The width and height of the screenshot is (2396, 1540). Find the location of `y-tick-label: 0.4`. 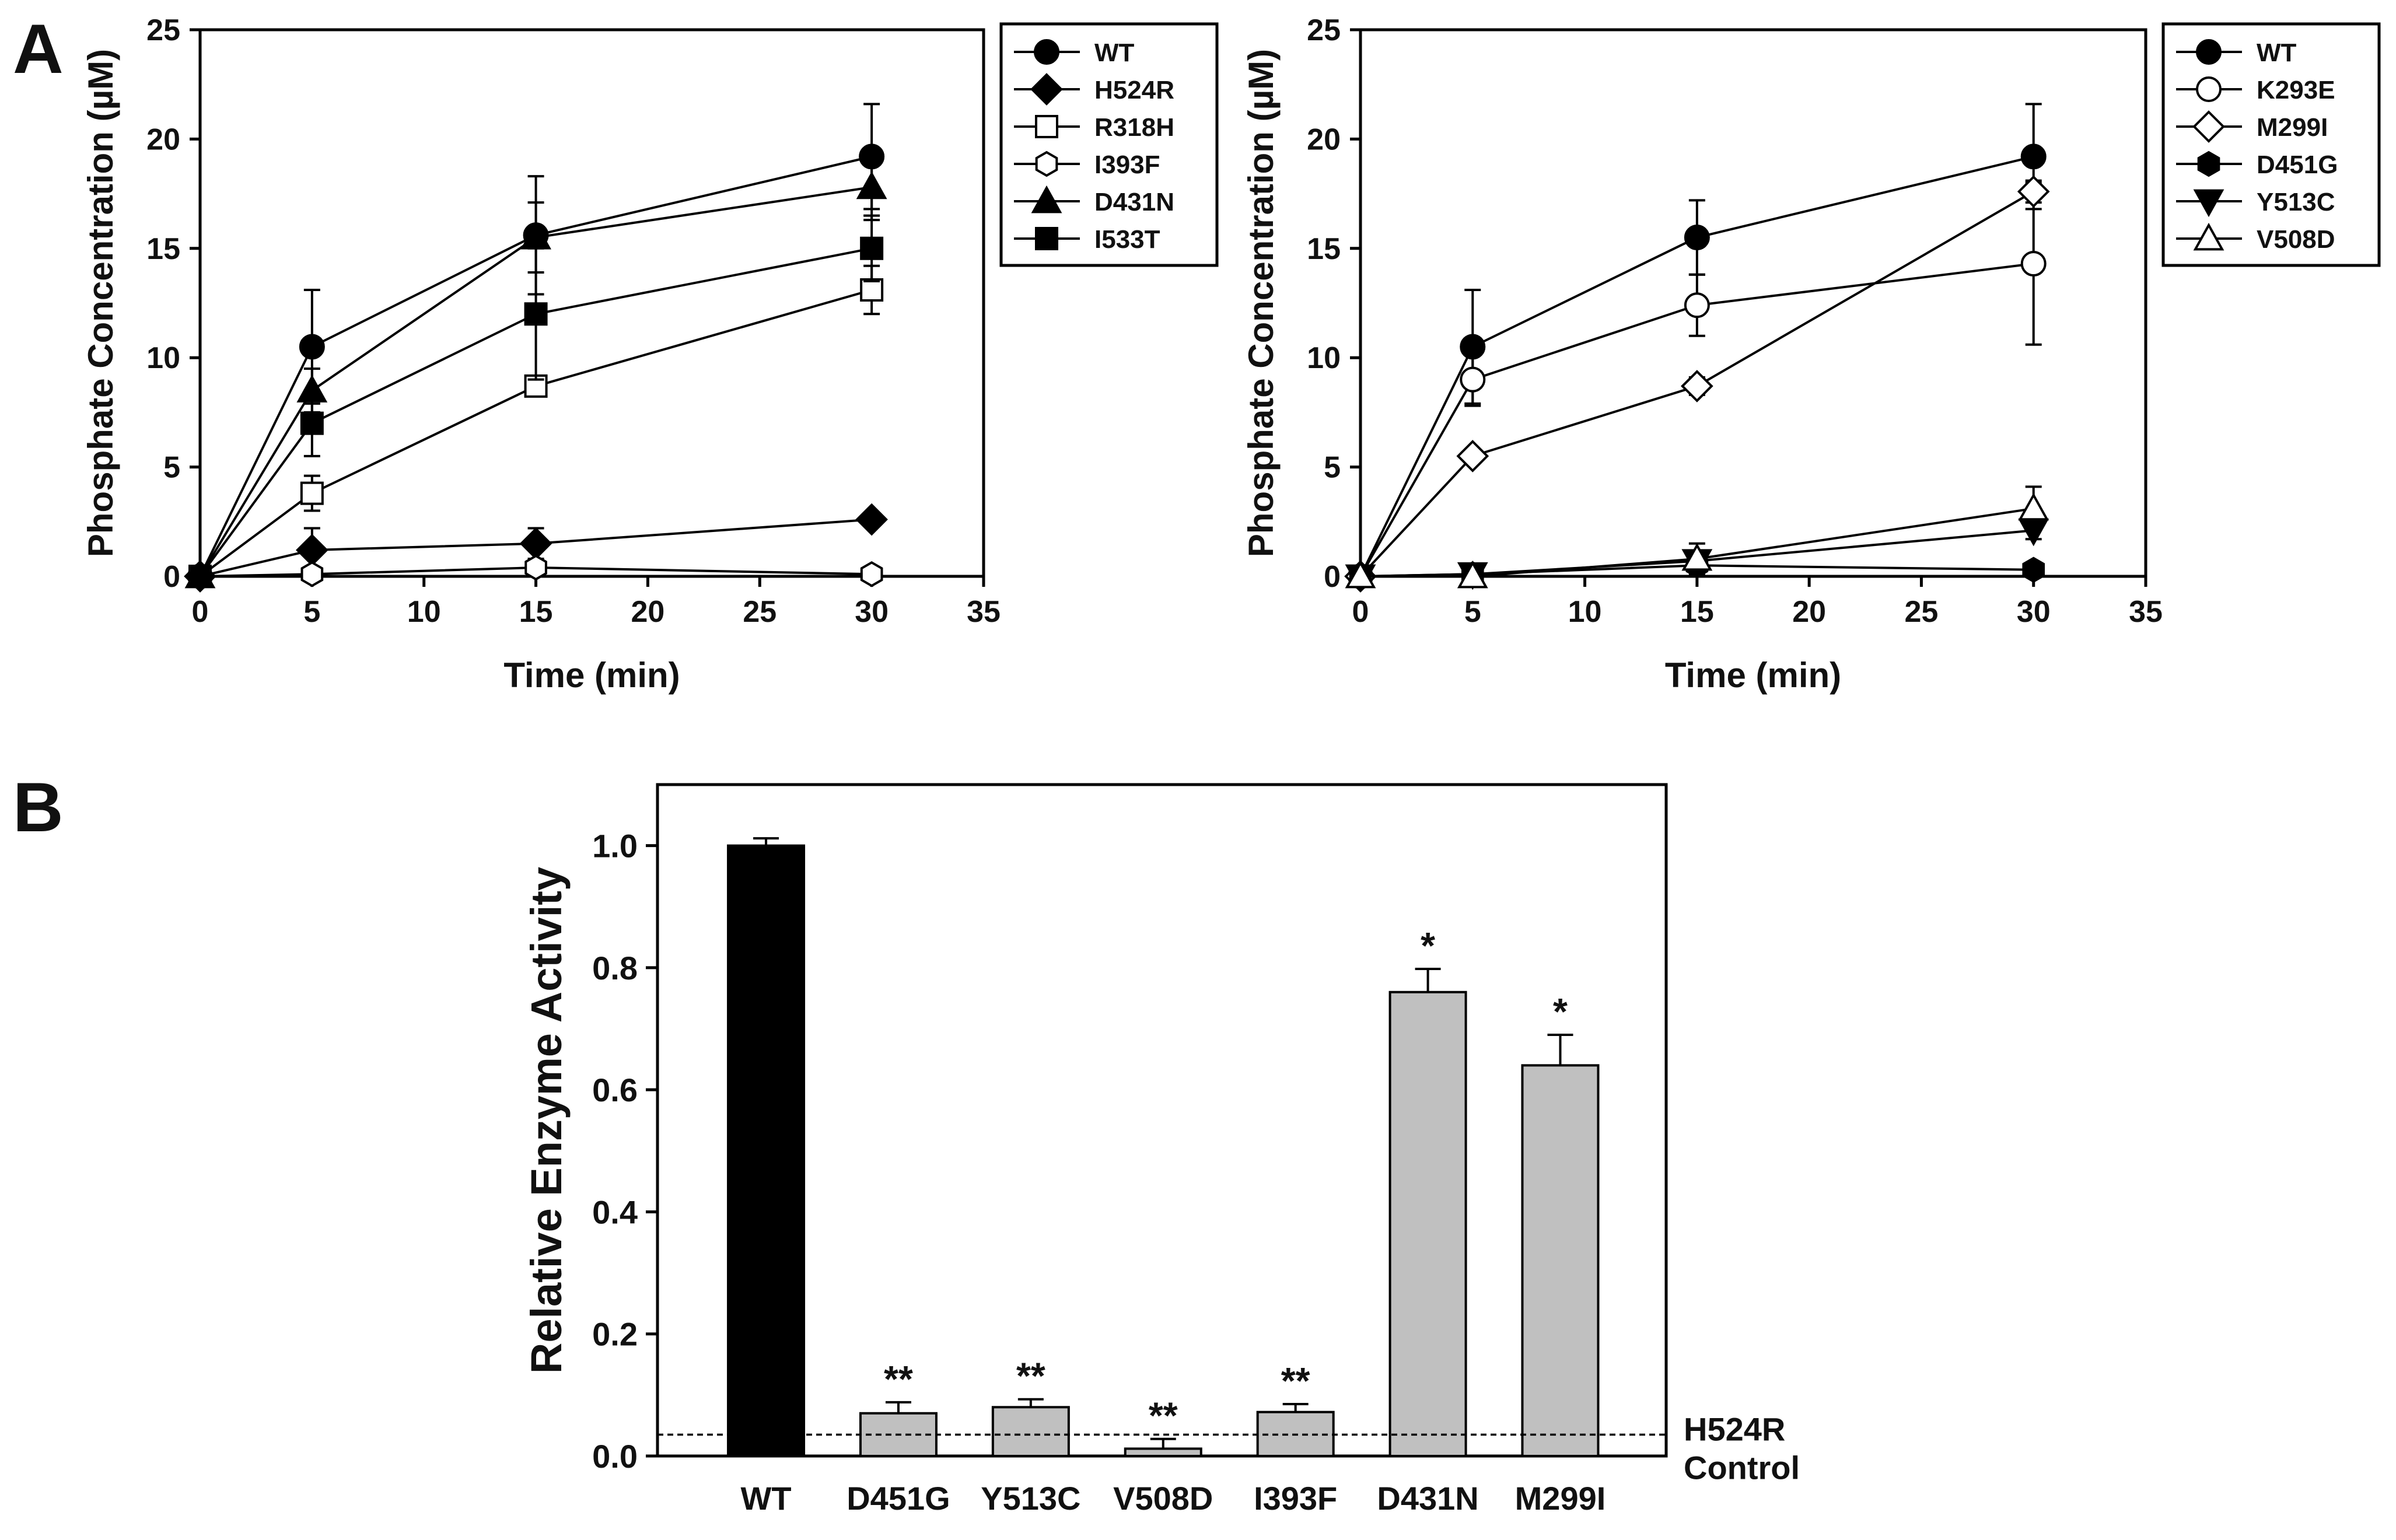

y-tick-label: 0.4 is located at coordinates (615, 1212).